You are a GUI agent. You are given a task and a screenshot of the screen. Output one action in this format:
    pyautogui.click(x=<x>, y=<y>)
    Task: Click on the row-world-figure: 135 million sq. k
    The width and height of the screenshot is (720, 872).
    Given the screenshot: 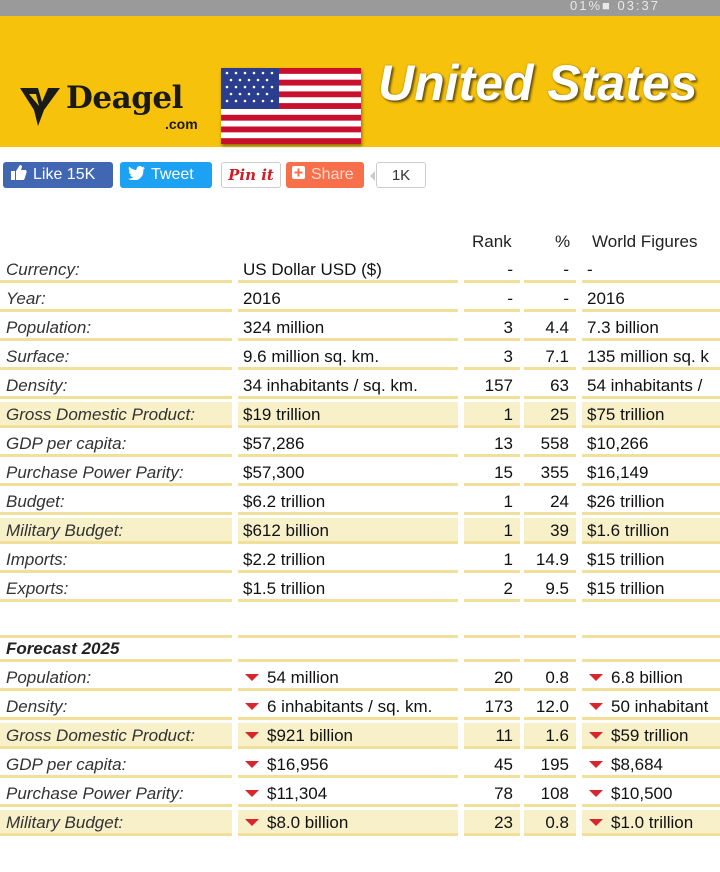 What is the action you would take?
    pyautogui.click(x=651, y=357)
    